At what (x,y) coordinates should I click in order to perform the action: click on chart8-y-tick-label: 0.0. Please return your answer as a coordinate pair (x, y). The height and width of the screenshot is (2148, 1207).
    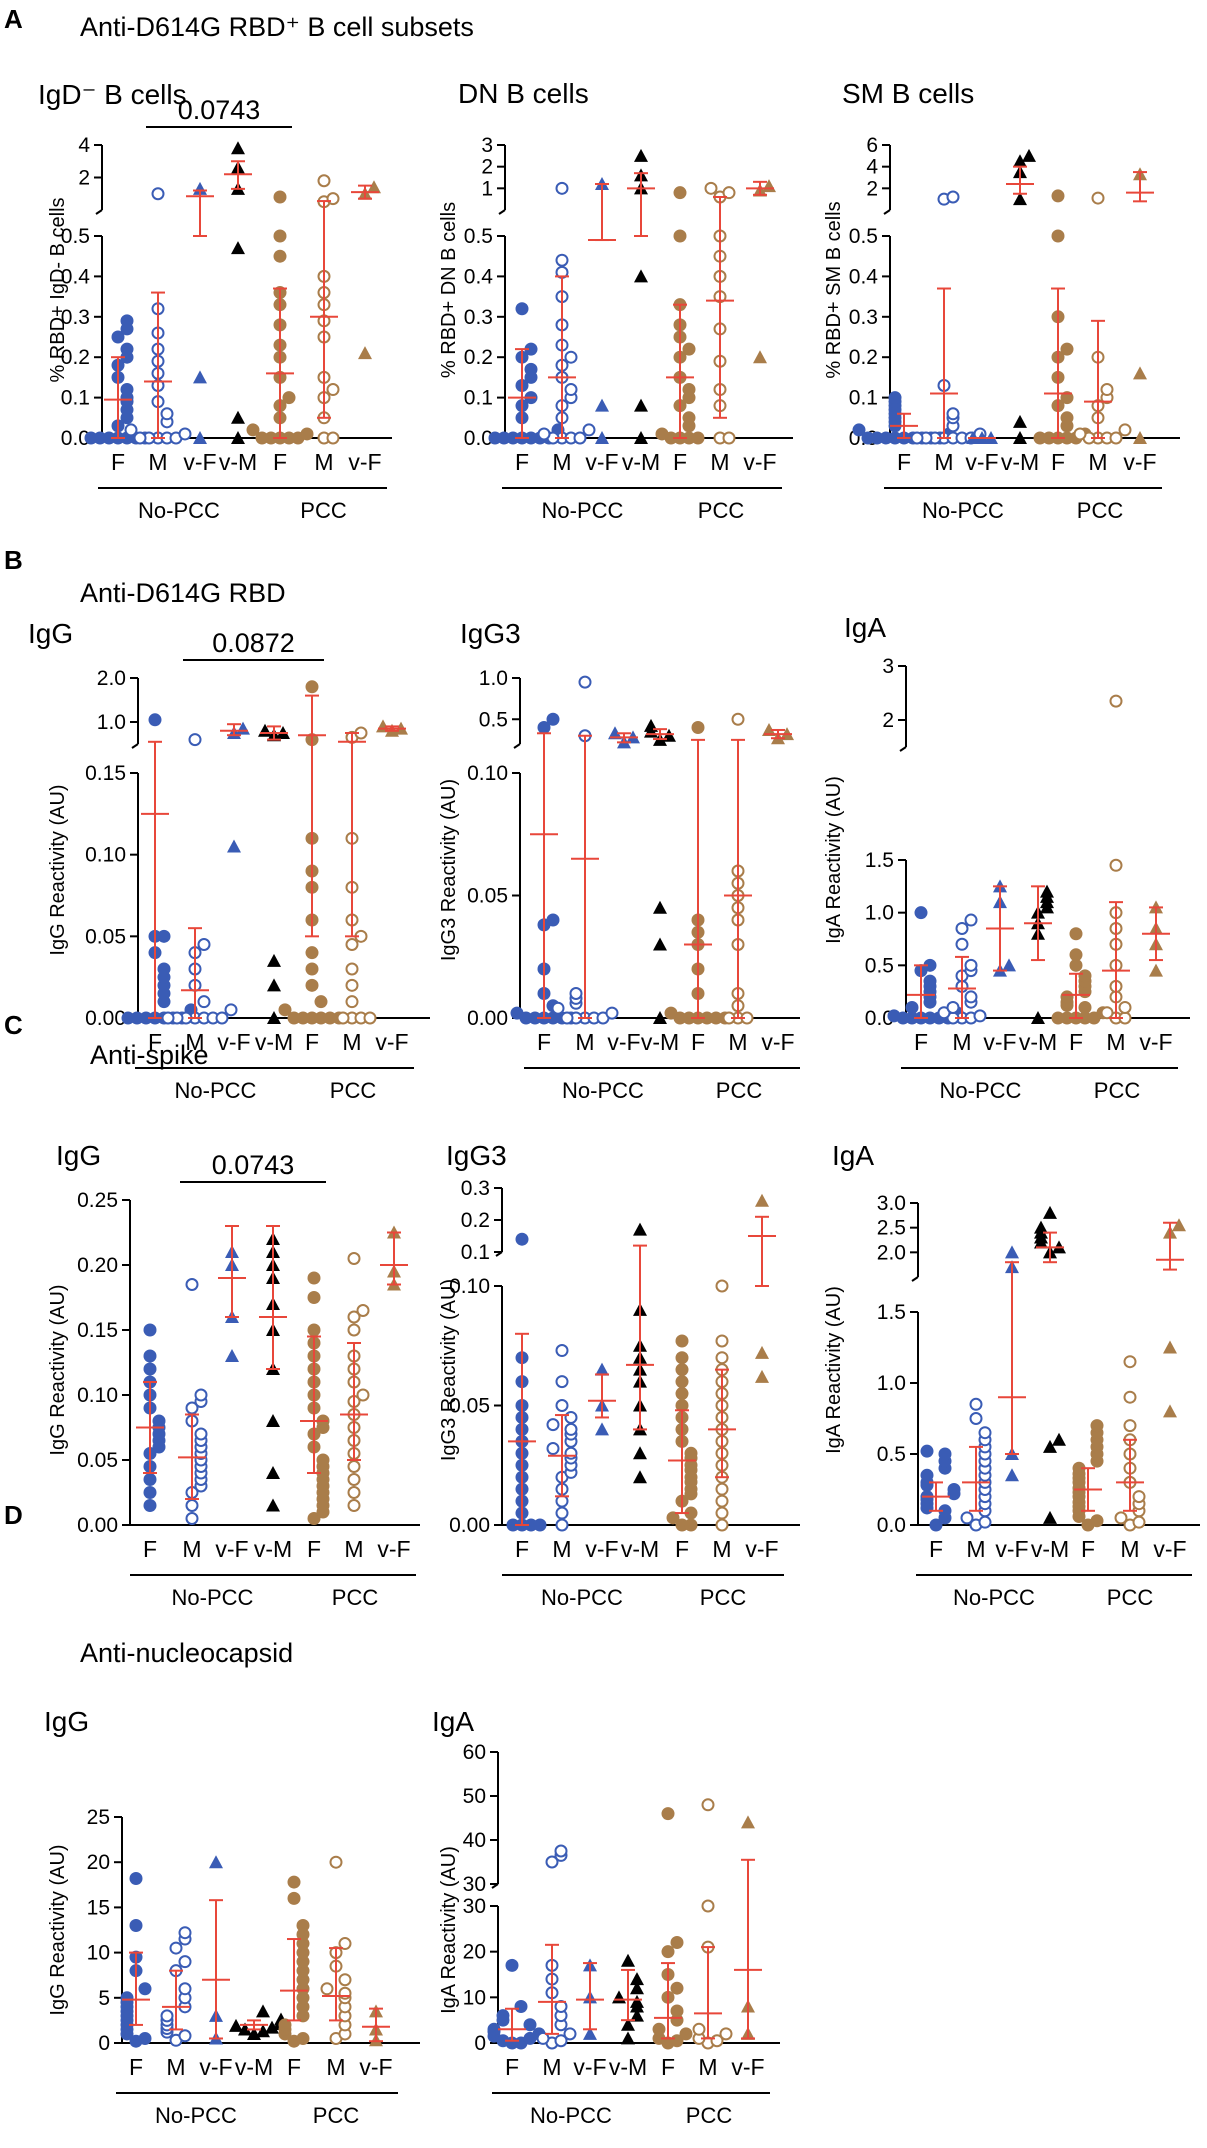
    Looking at the image, I should click on (891, 1525).